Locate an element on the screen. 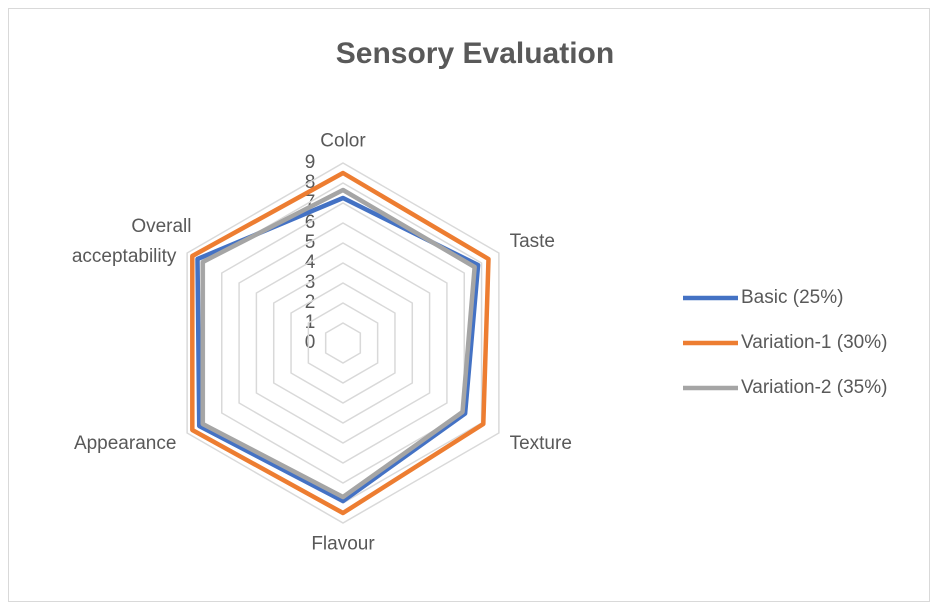  legend-label: Variation-2 (35%) is located at coordinates (814, 387).